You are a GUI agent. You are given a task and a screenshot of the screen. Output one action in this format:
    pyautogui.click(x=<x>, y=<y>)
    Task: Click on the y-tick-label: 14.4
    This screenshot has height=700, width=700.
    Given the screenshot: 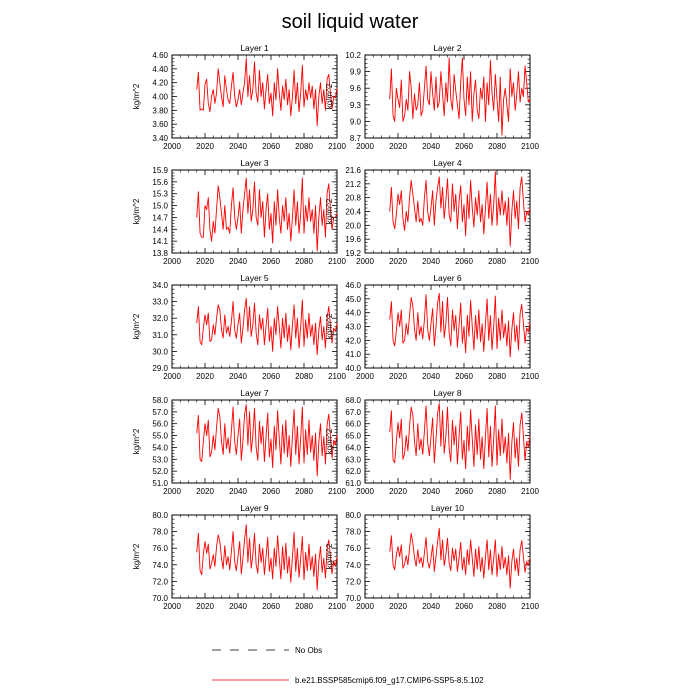 What is the action you would take?
    pyautogui.click(x=160, y=229)
    